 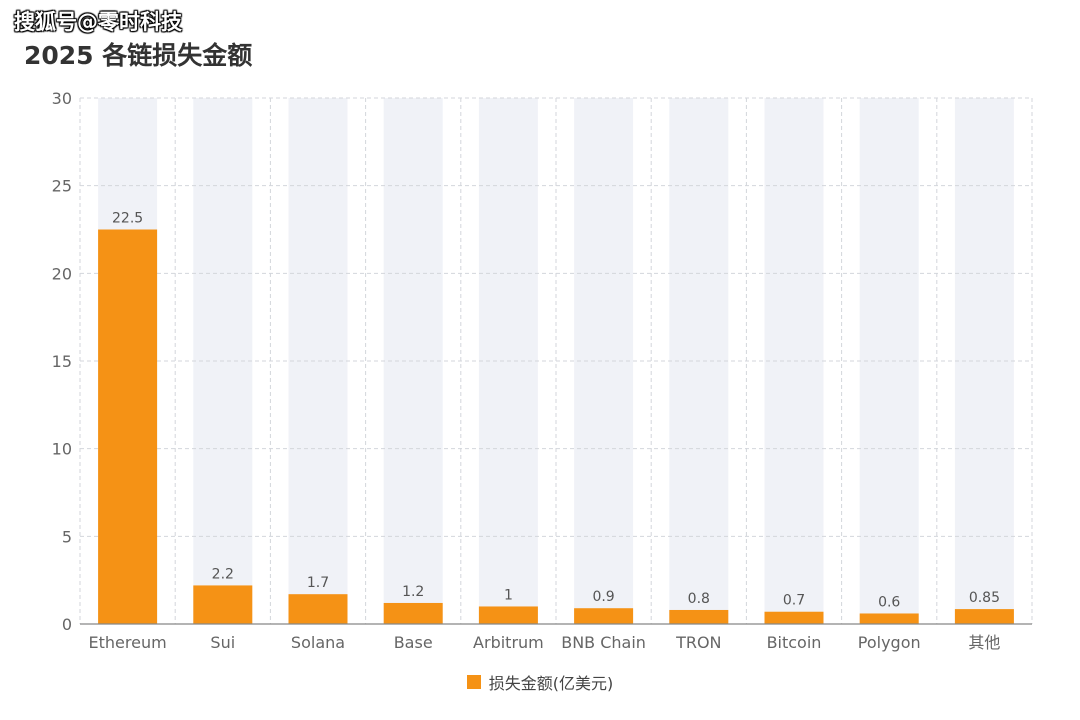 What do you see at coordinates (413, 642) in the screenshot?
I see `x-tick-label: Base` at bounding box center [413, 642].